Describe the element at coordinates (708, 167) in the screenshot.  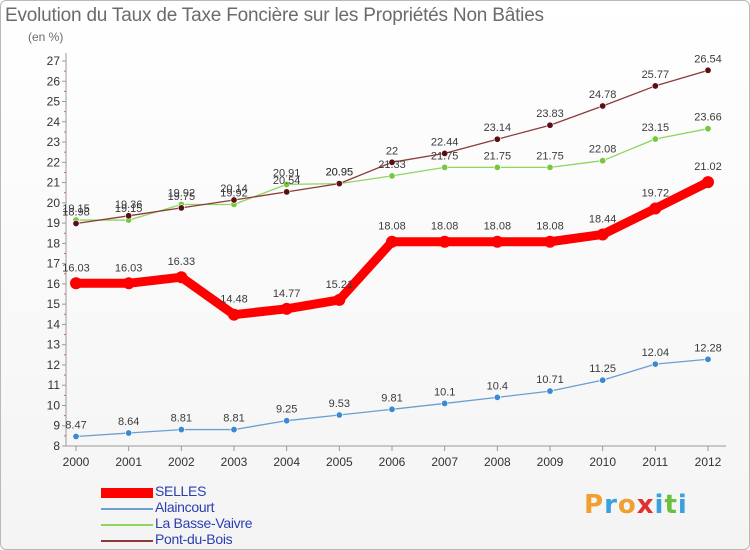
I see `data-label: 21.02` at that location.